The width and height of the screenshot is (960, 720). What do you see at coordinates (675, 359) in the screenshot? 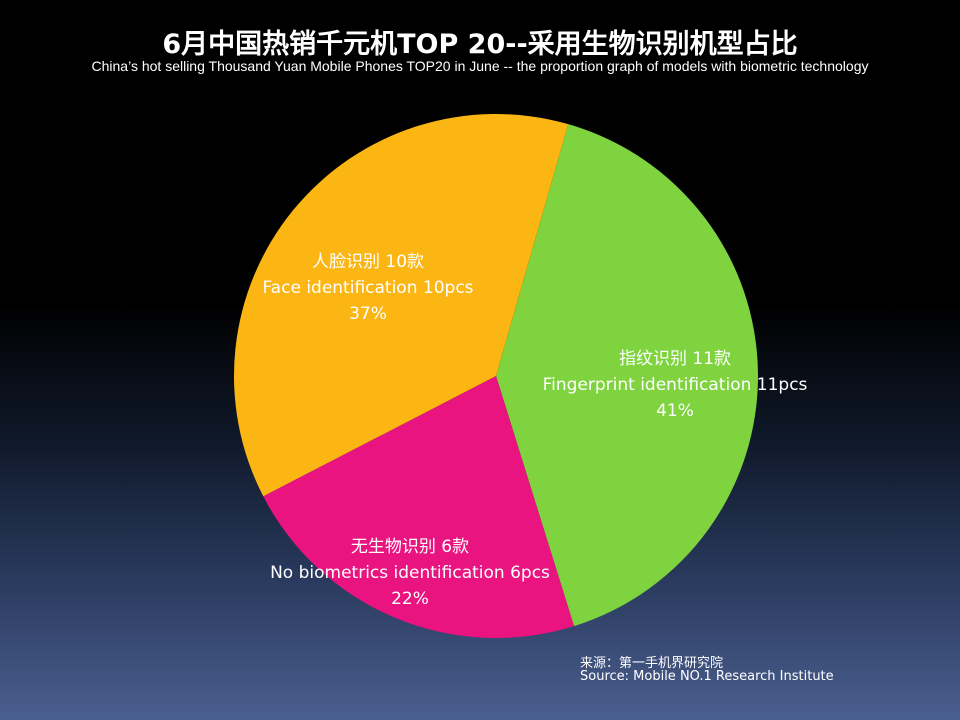
I see `slice-label-cn-1: 指纹识别 11款` at bounding box center [675, 359].